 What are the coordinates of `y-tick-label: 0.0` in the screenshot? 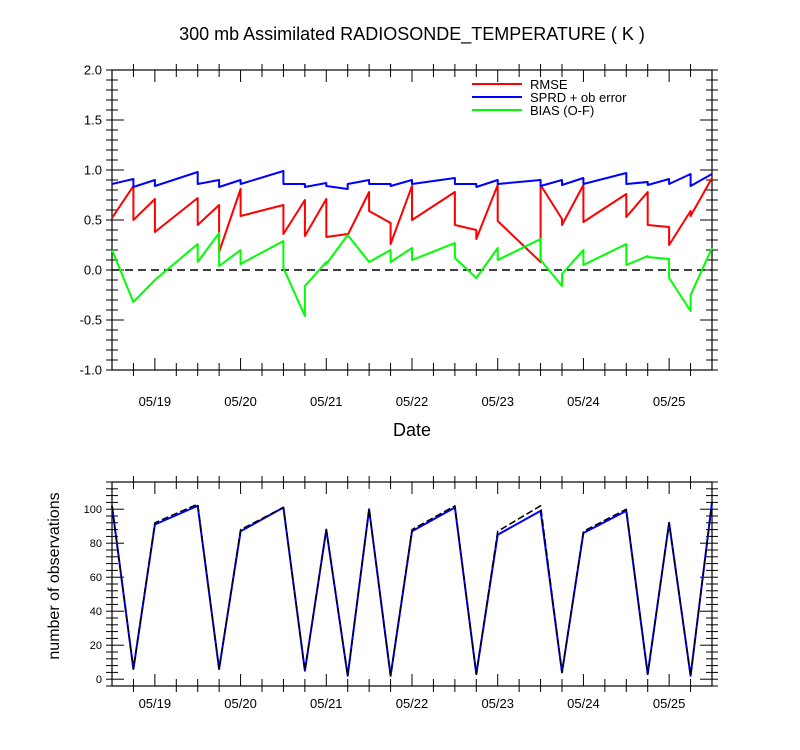 It's located at (93, 270).